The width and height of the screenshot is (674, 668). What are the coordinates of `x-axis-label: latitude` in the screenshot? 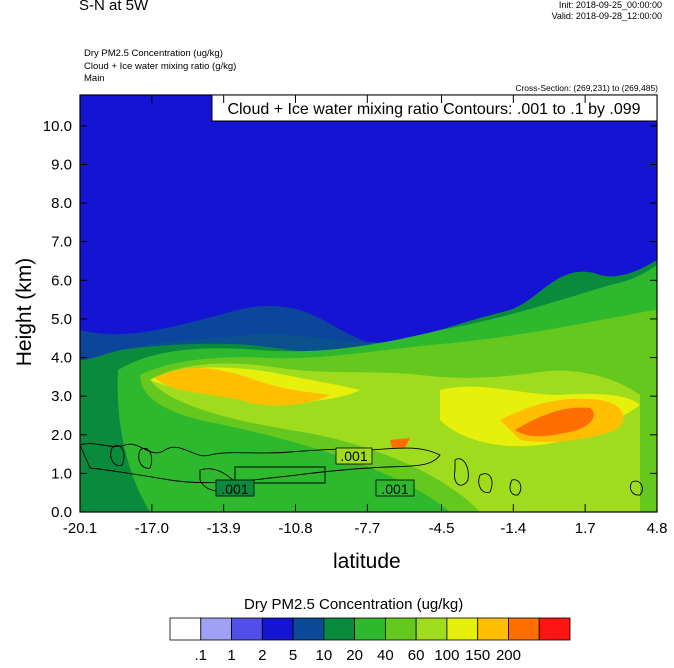 It's located at (367, 561).